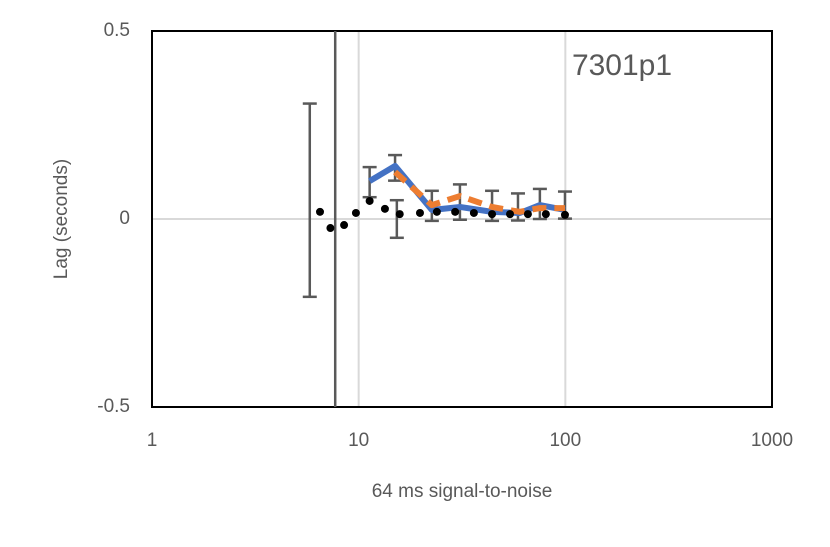  What do you see at coordinates (565, 440) in the screenshot?
I see `x-tick-label: 100` at bounding box center [565, 440].